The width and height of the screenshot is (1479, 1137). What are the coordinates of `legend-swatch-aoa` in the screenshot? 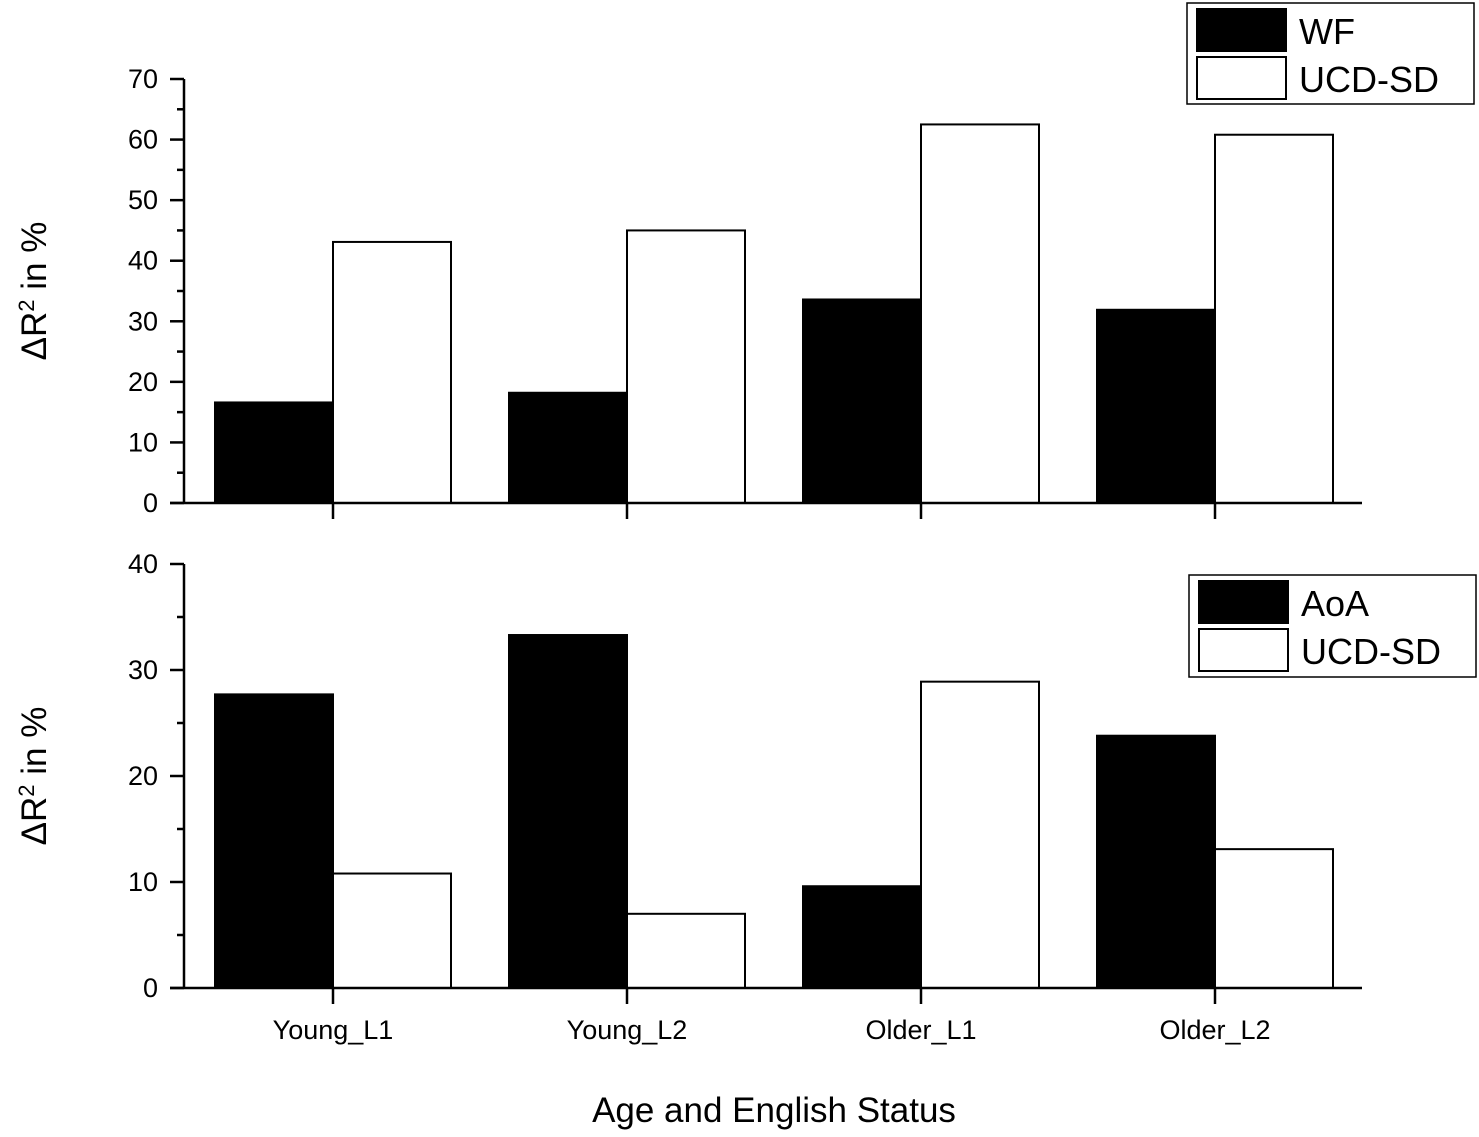 It's located at (1243, 602).